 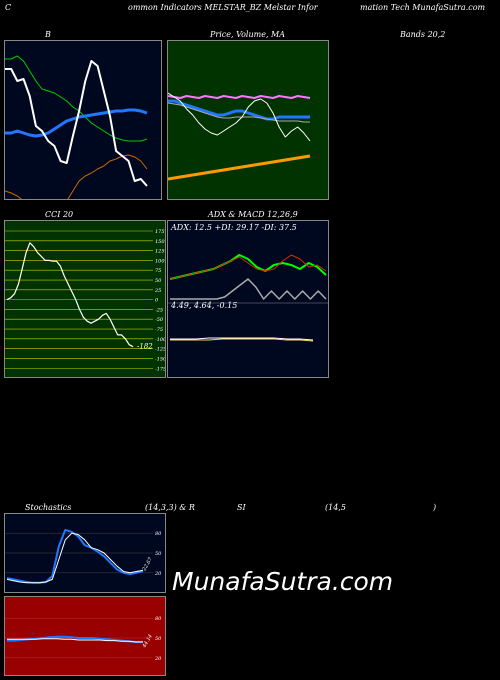 I want to click on ma-grey-line, so click(x=239, y=112).